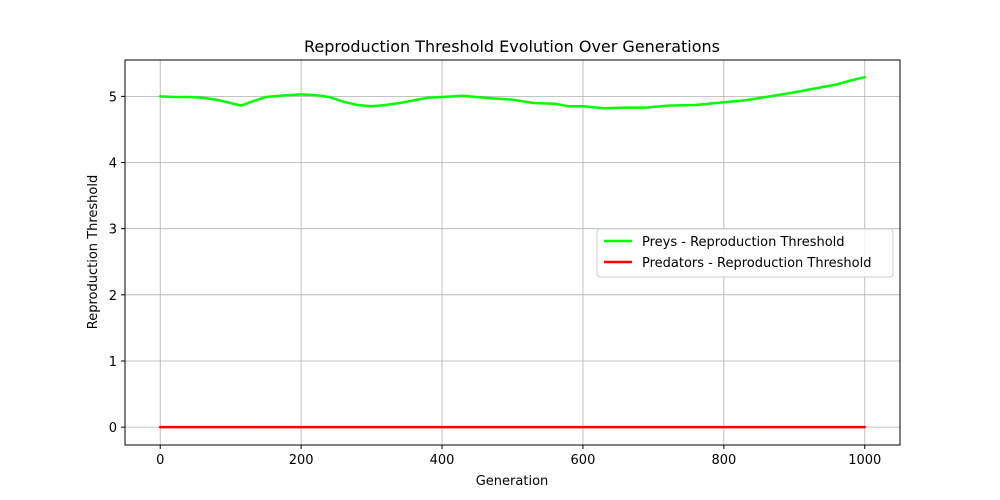 The image size is (1000, 500). I want to click on x-tick-label: 400, so click(442, 460).